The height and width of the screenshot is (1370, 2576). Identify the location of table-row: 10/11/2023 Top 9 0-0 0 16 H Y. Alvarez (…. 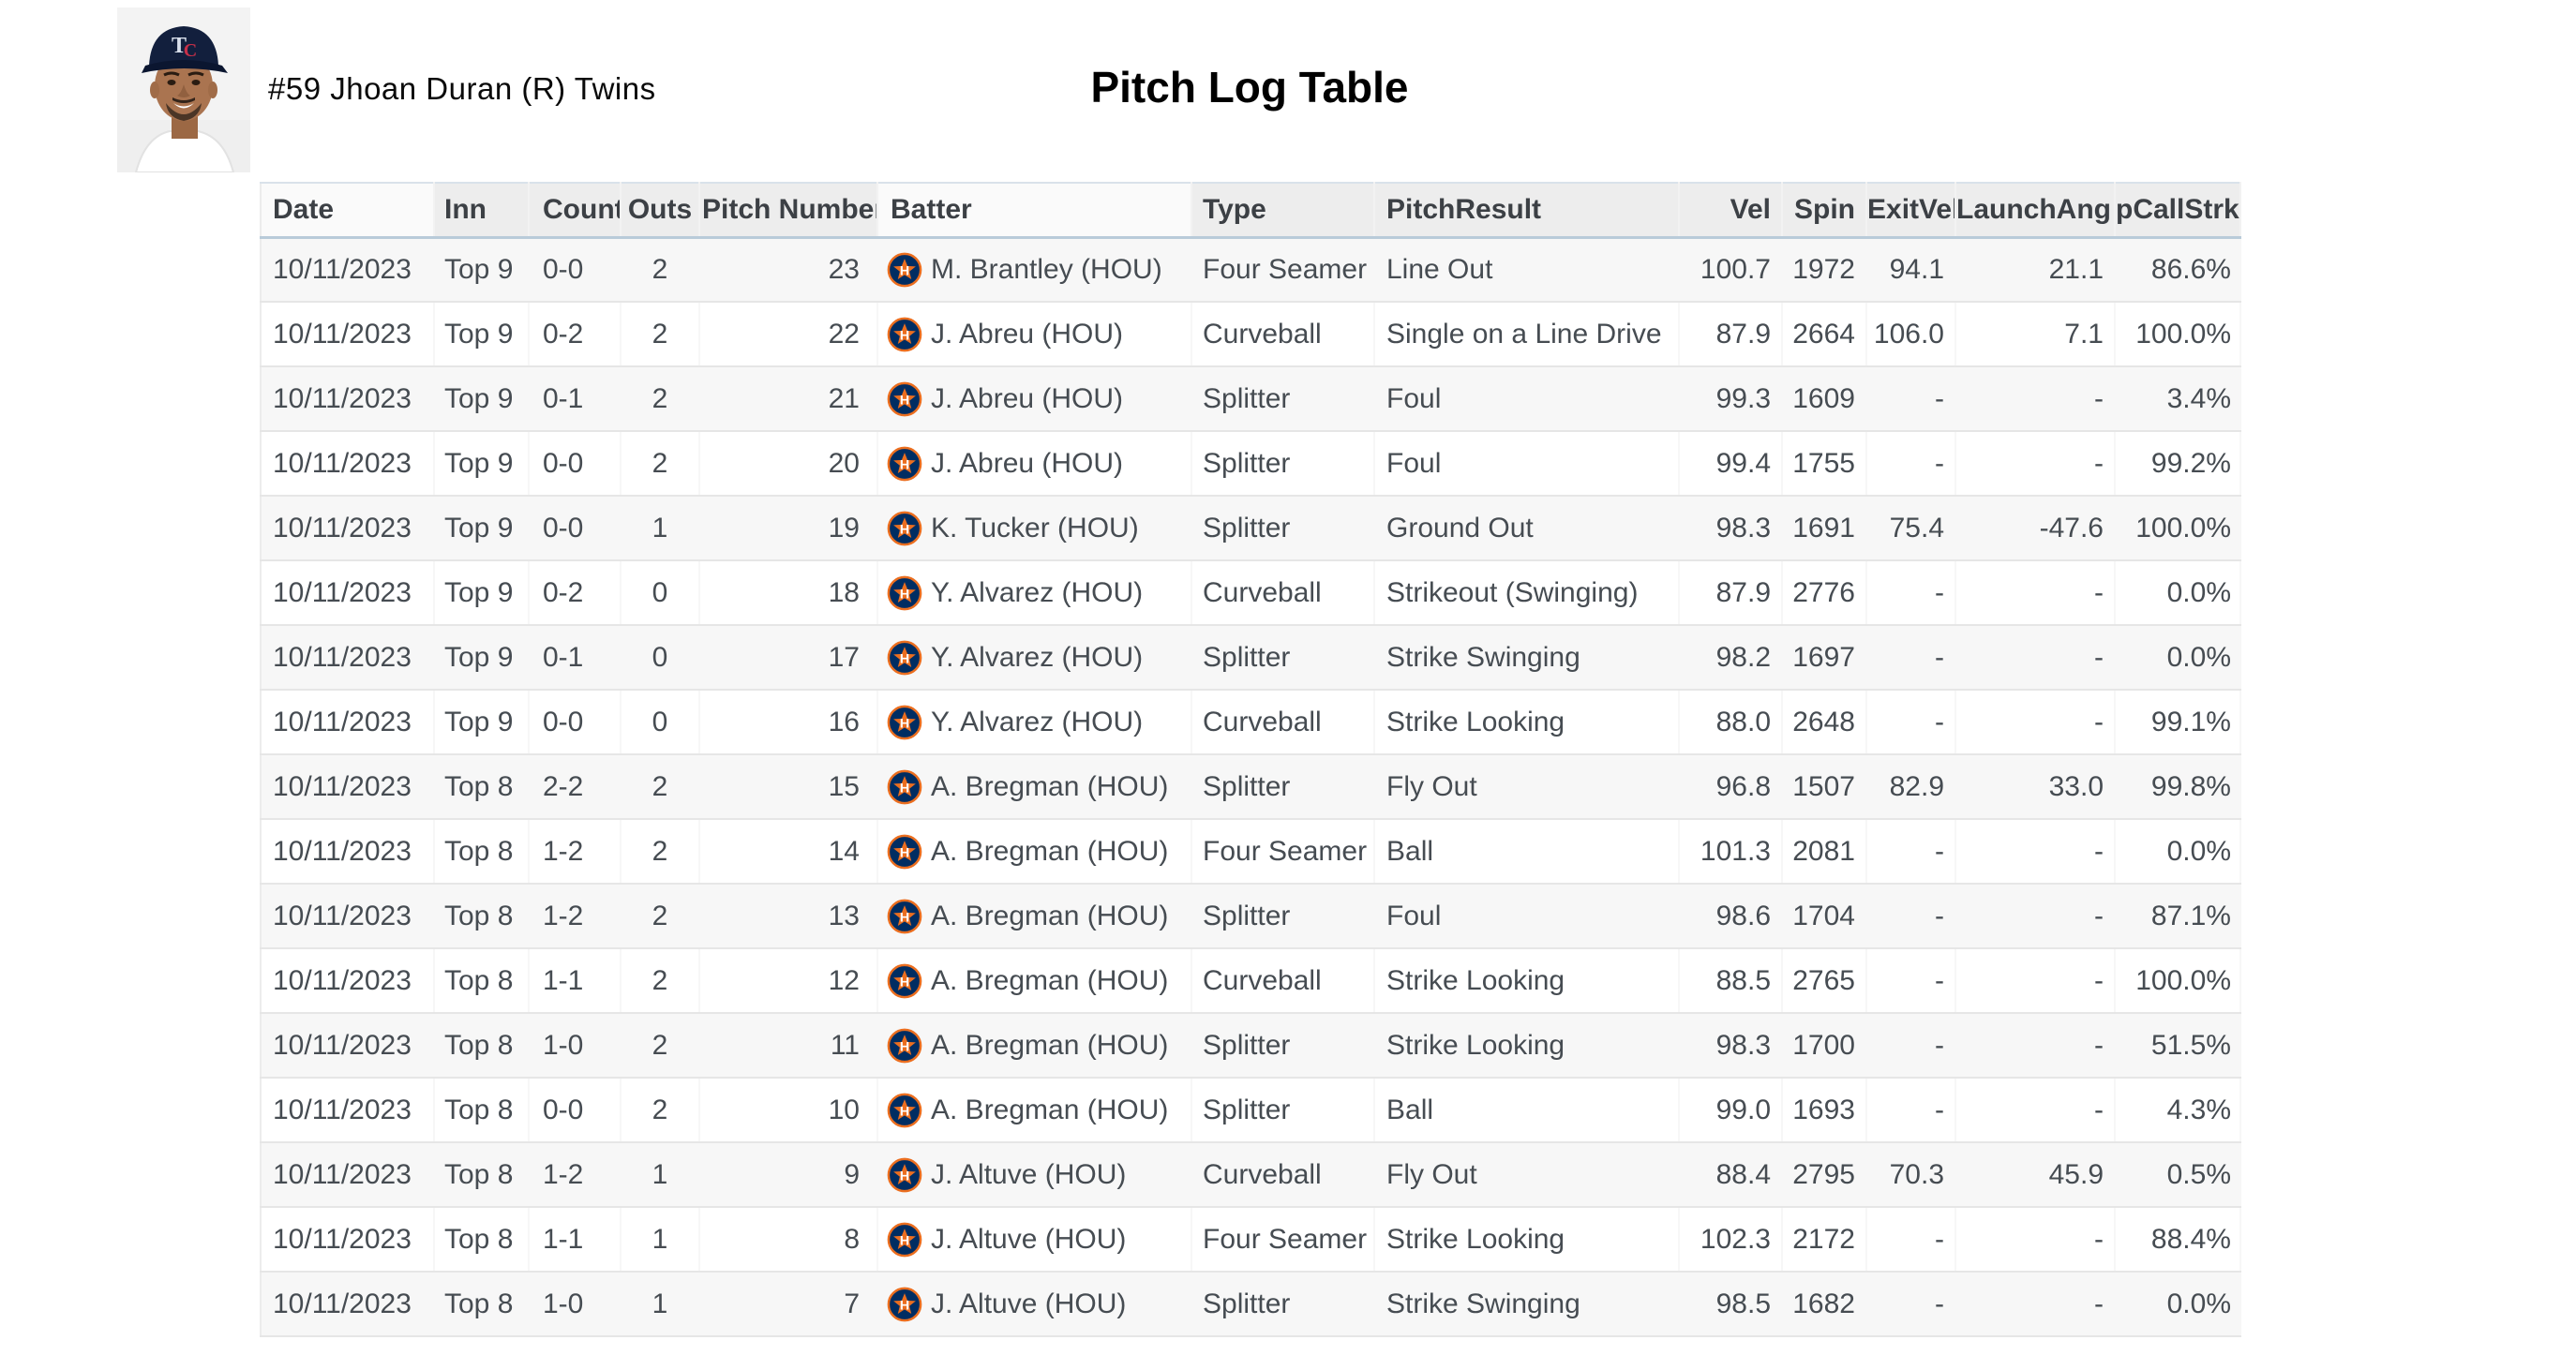
(1250, 722).